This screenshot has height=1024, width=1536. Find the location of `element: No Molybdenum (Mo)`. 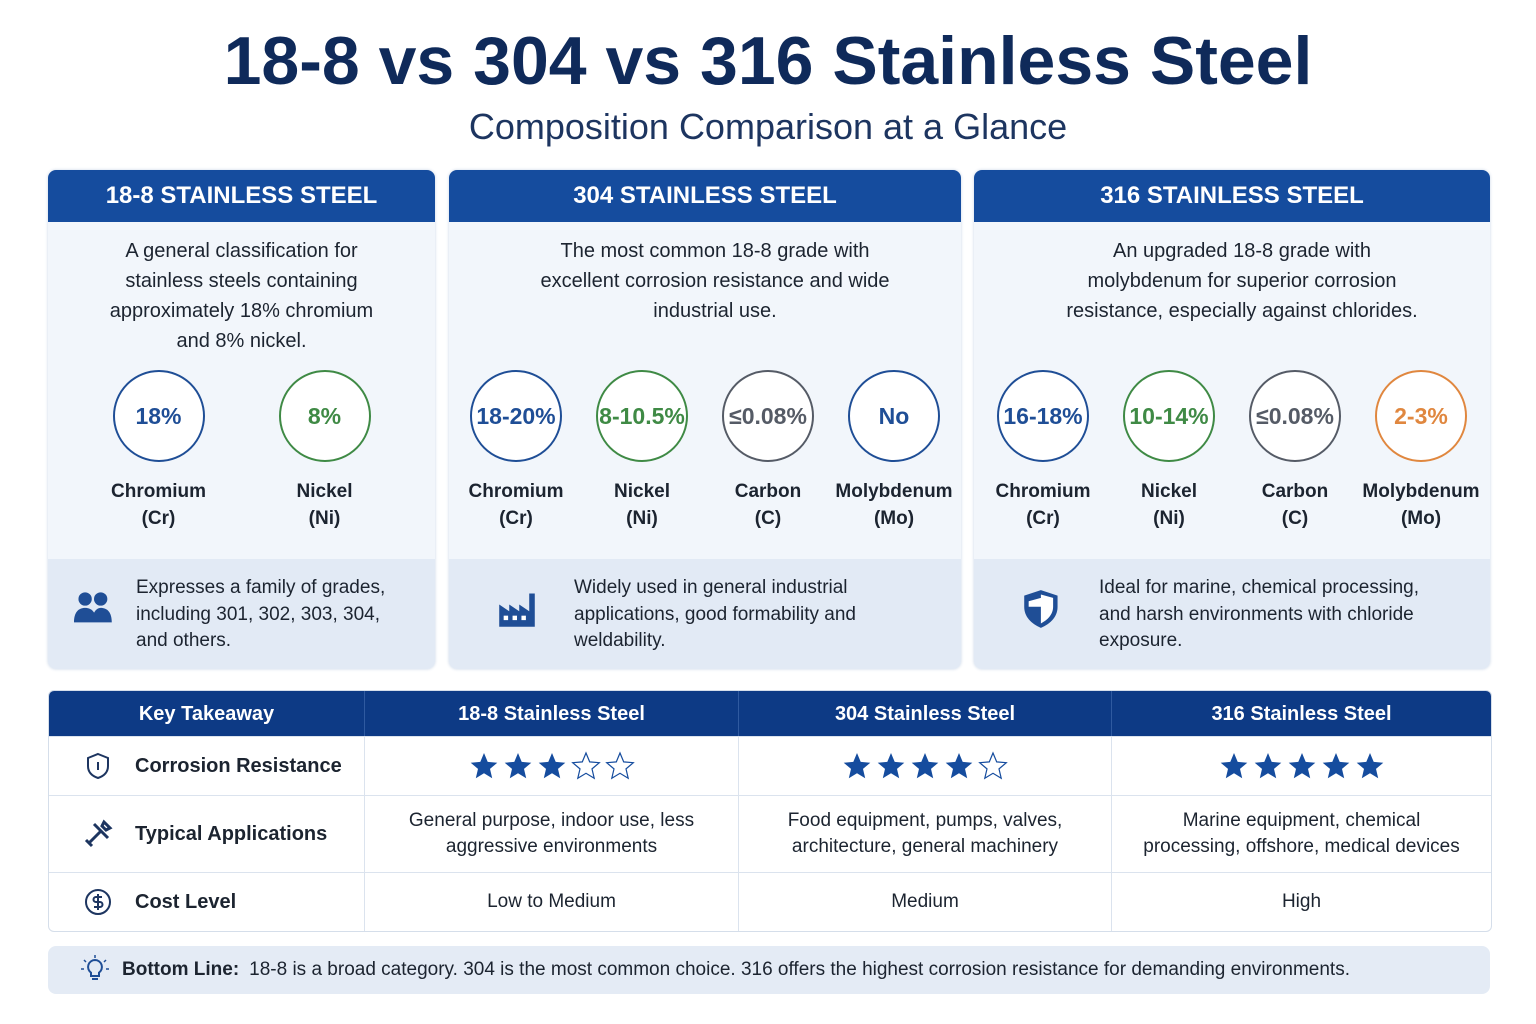

element: No Molybdenum (Mo) is located at coordinates (894, 451).